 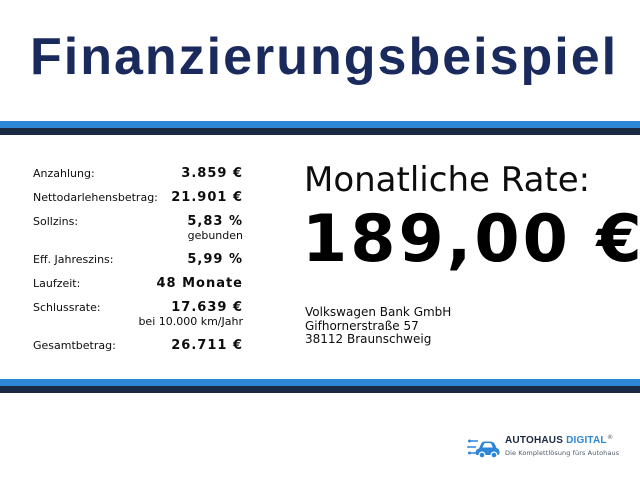 I want to click on divider-top-navy-bar, so click(x=320, y=131).